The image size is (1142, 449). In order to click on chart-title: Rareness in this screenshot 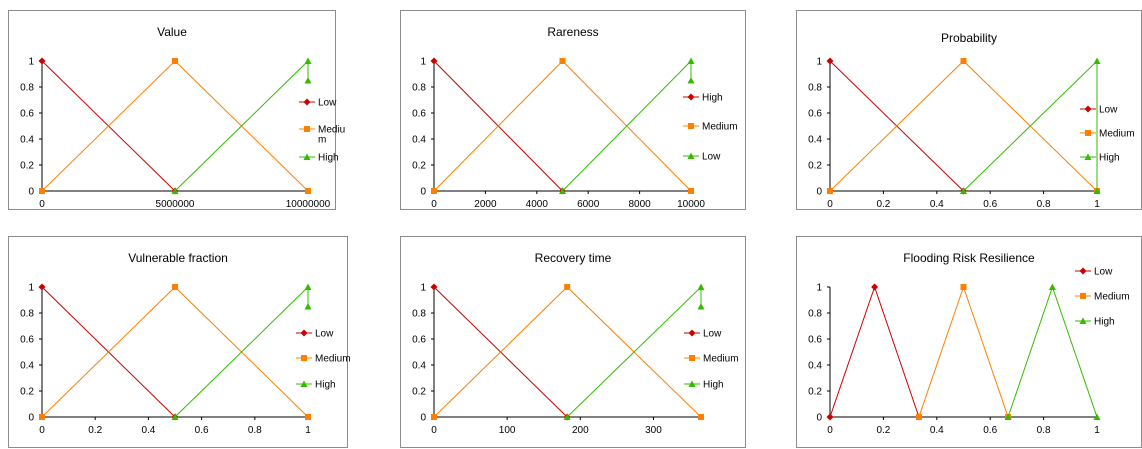, I will do `click(573, 32)`.